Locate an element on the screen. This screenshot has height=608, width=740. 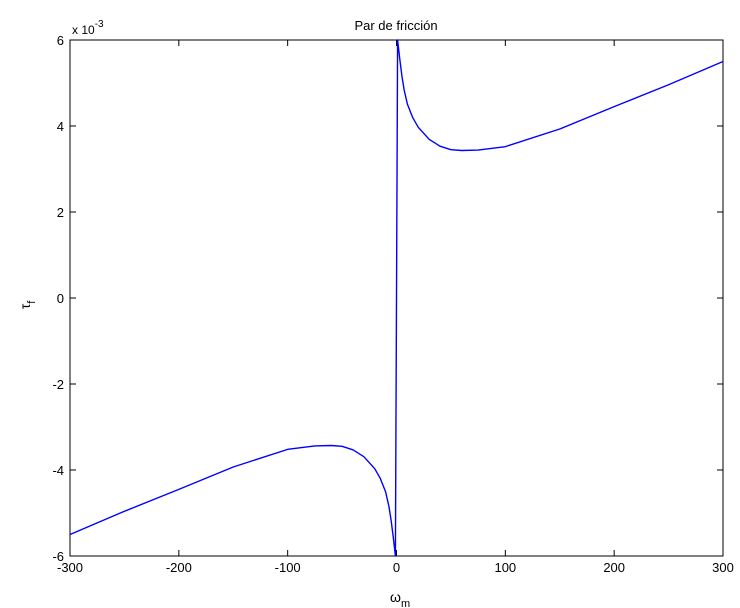
x-tick-label: -300 is located at coordinates (70, 567).